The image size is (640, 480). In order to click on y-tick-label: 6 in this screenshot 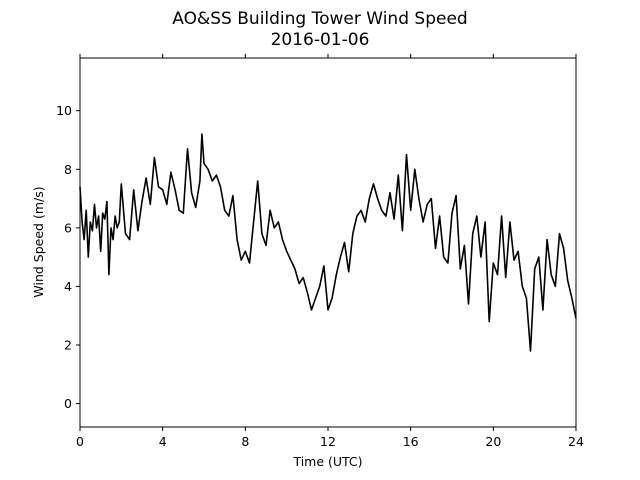, I will do `click(68, 227)`.